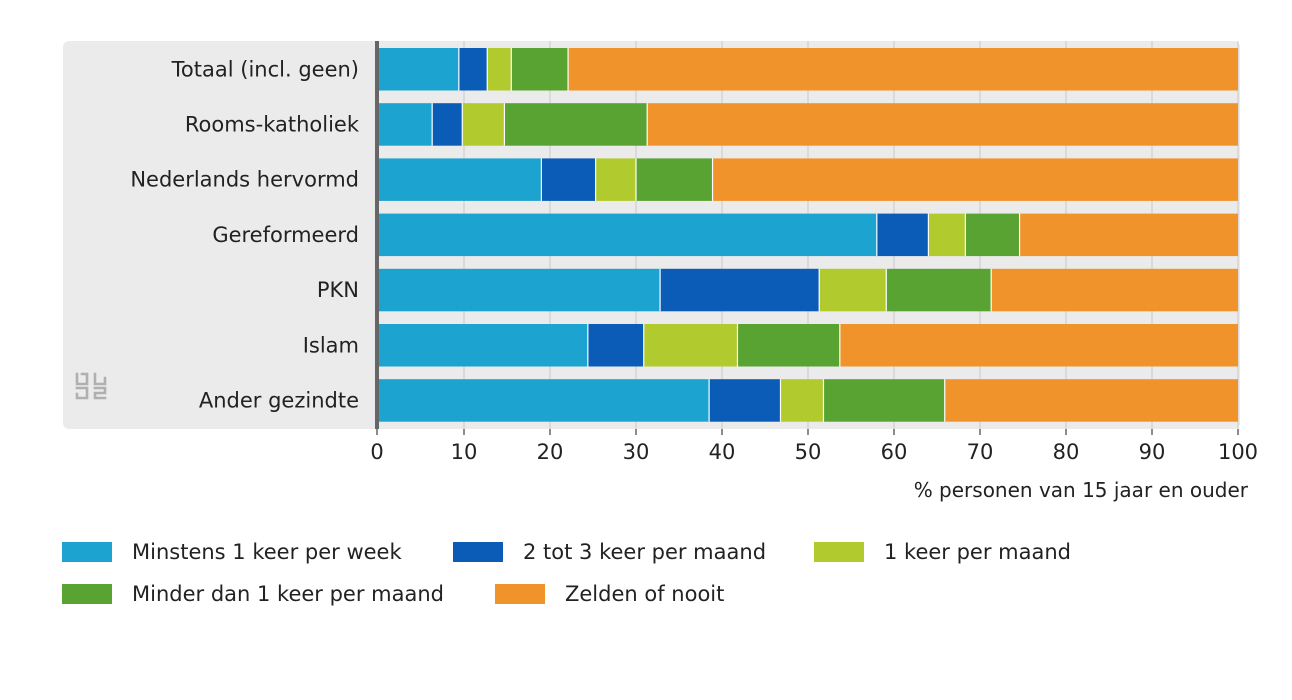 The height and width of the screenshot is (700, 1292). Describe the element at coordinates (331, 345) in the screenshot. I see `category-label: Islam` at that location.